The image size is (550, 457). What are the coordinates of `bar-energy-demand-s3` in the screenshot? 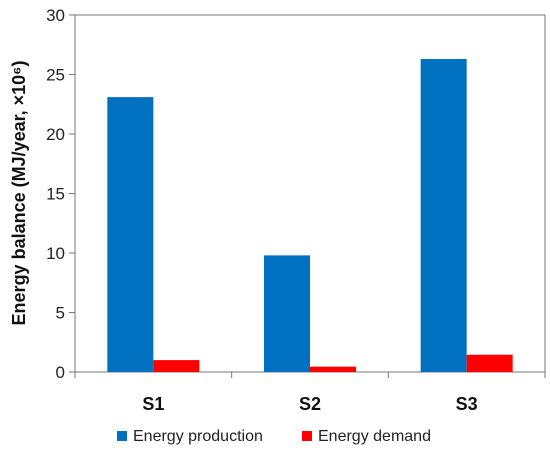 It's located at (489, 363).